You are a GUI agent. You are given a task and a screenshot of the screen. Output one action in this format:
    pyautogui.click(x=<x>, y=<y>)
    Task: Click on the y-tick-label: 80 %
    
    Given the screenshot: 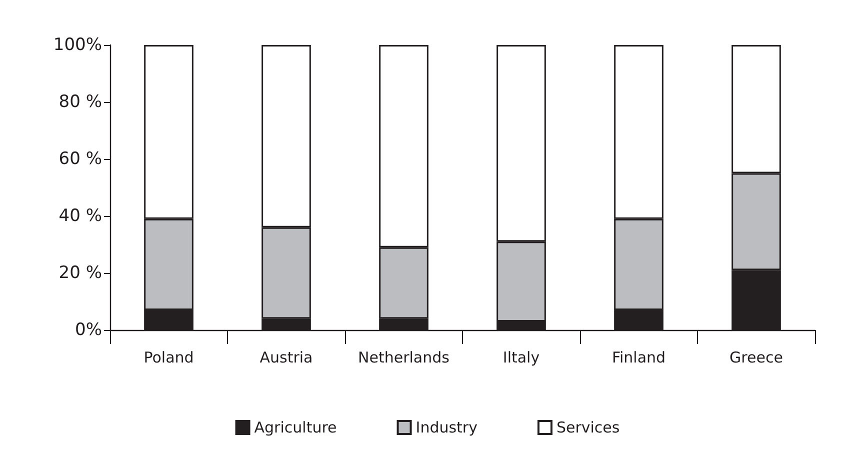 What is the action you would take?
    pyautogui.click(x=80, y=102)
    